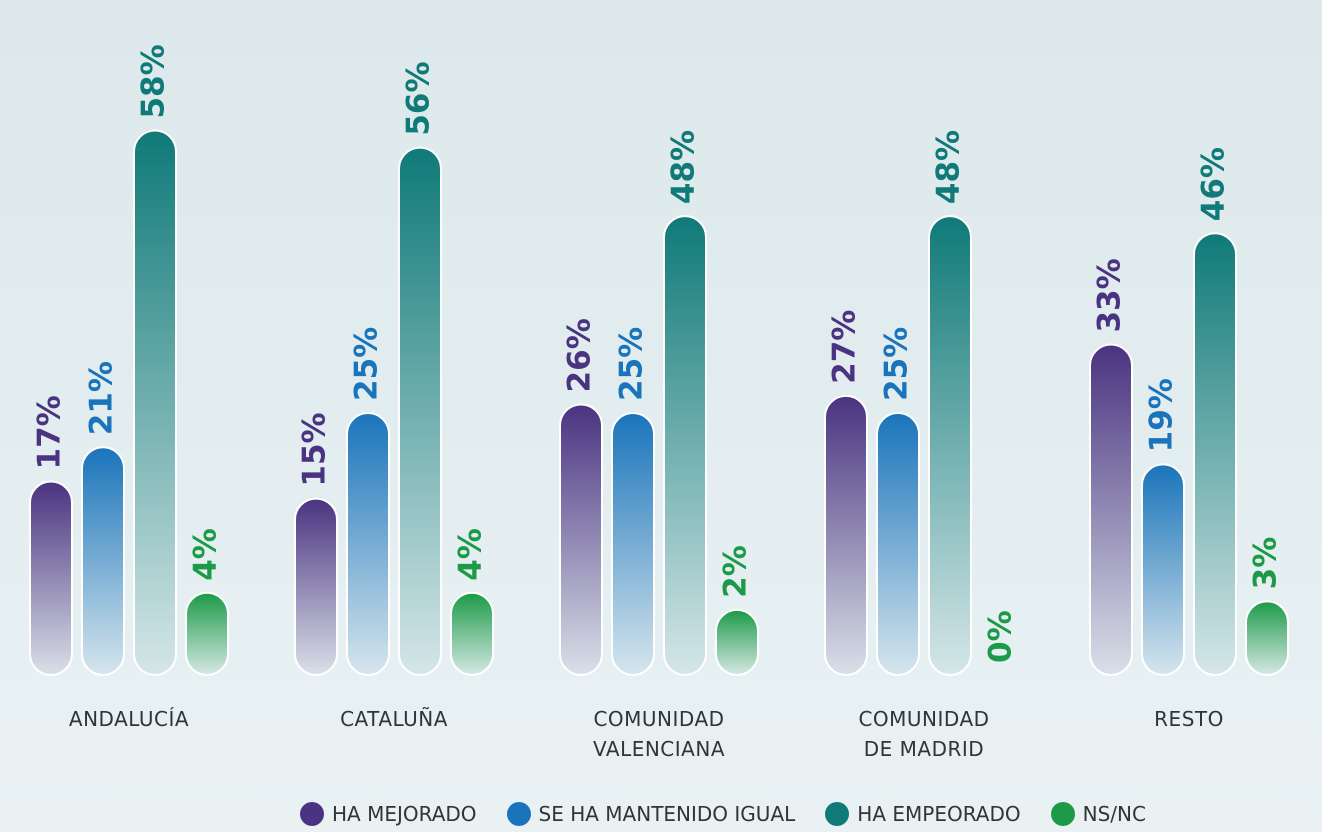 The height and width of the screenshot is (832, 1322). What do you see at coordinates (736, 571) in the screenshot?
I see `value-label: 2%` at bounding box center [736, 571].